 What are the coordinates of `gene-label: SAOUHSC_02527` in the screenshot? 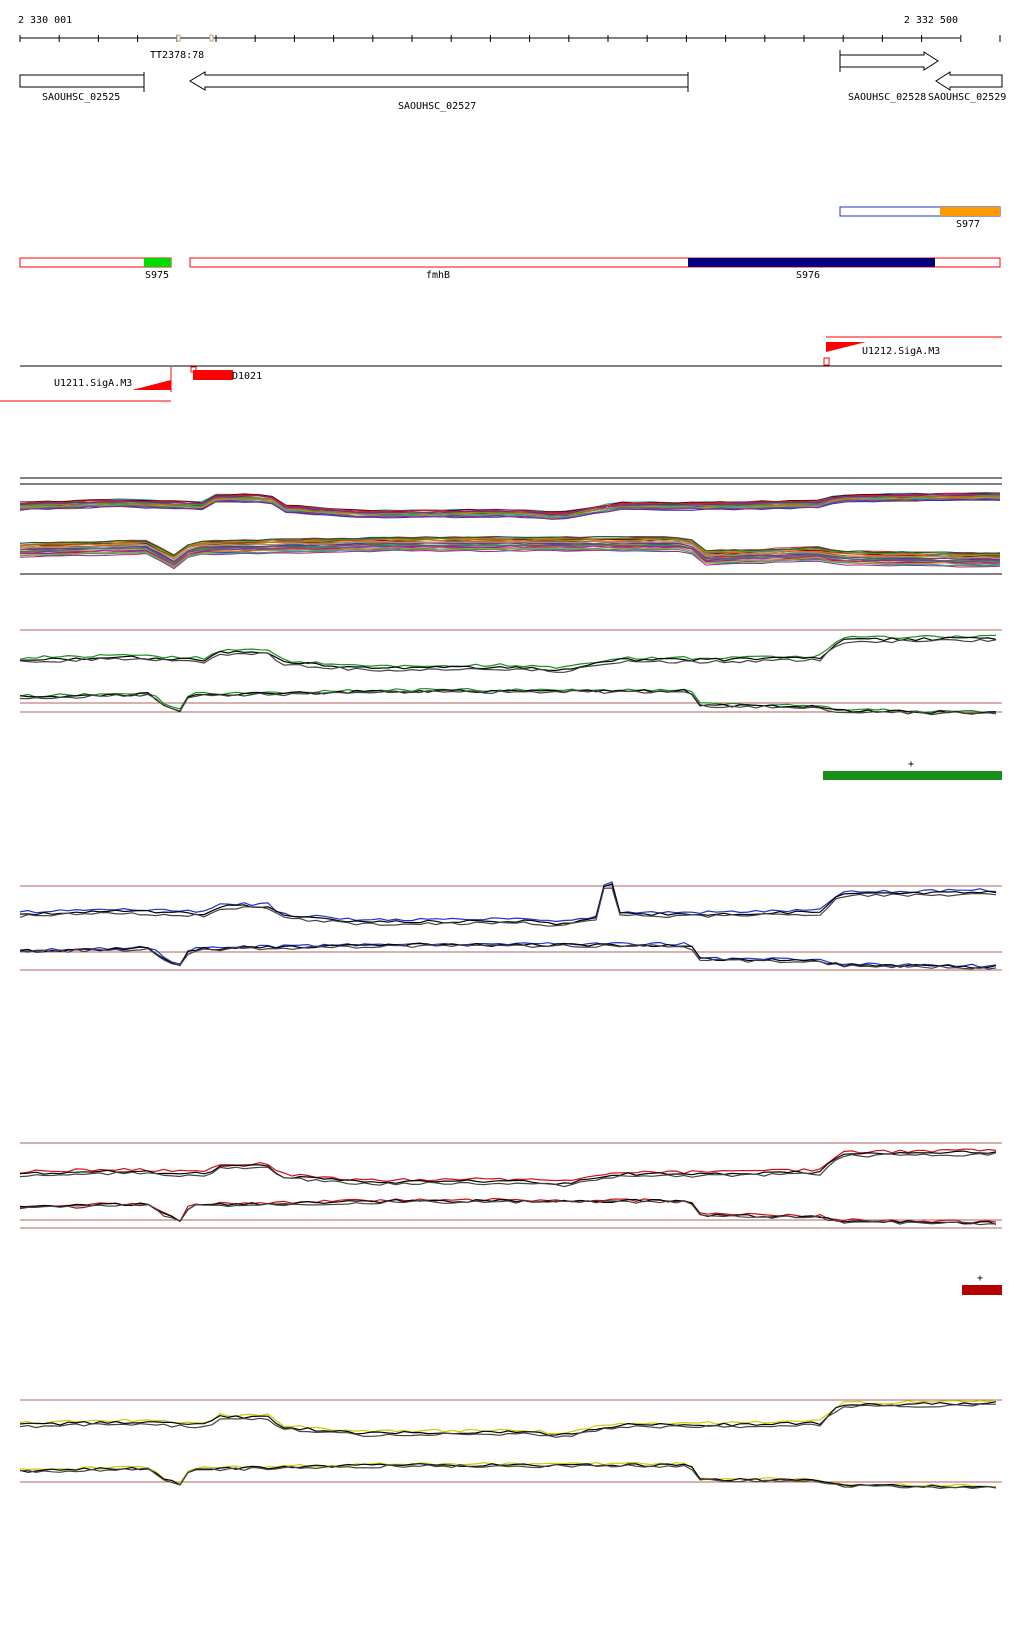 It's located at (437, 106).